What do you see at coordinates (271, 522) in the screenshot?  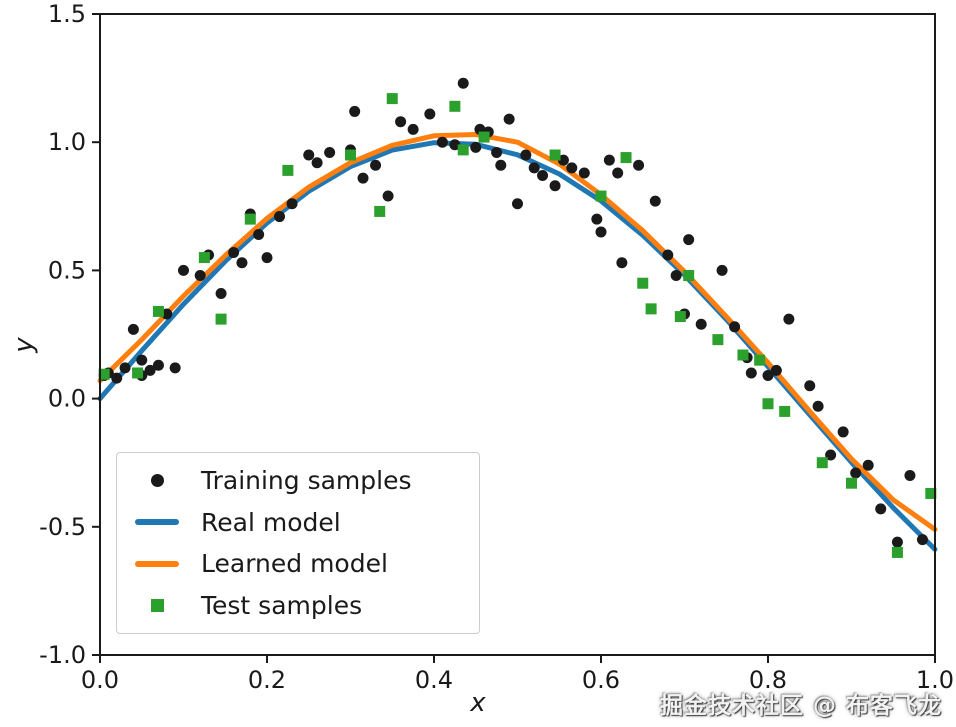 I see `legend-label: Real model` at bounding box center [271, 522].